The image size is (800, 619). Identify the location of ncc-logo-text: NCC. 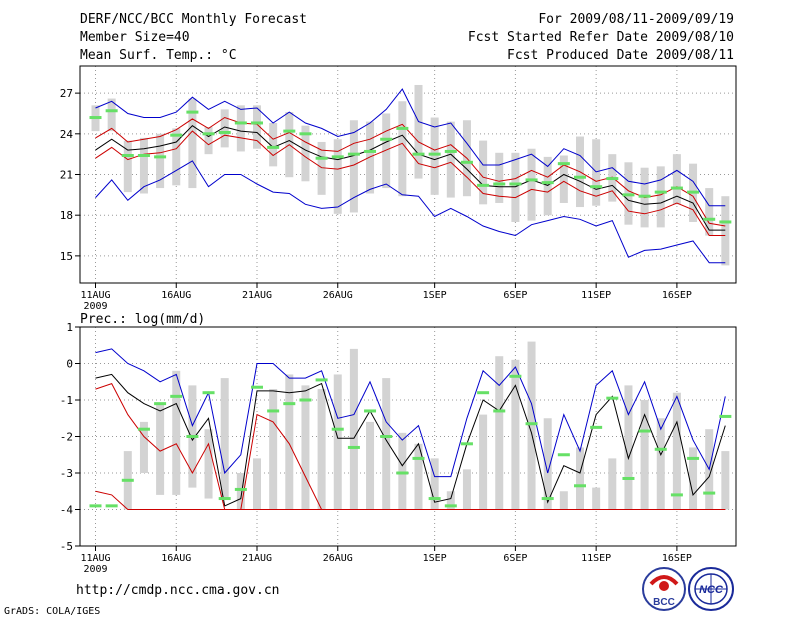
(711, 590).